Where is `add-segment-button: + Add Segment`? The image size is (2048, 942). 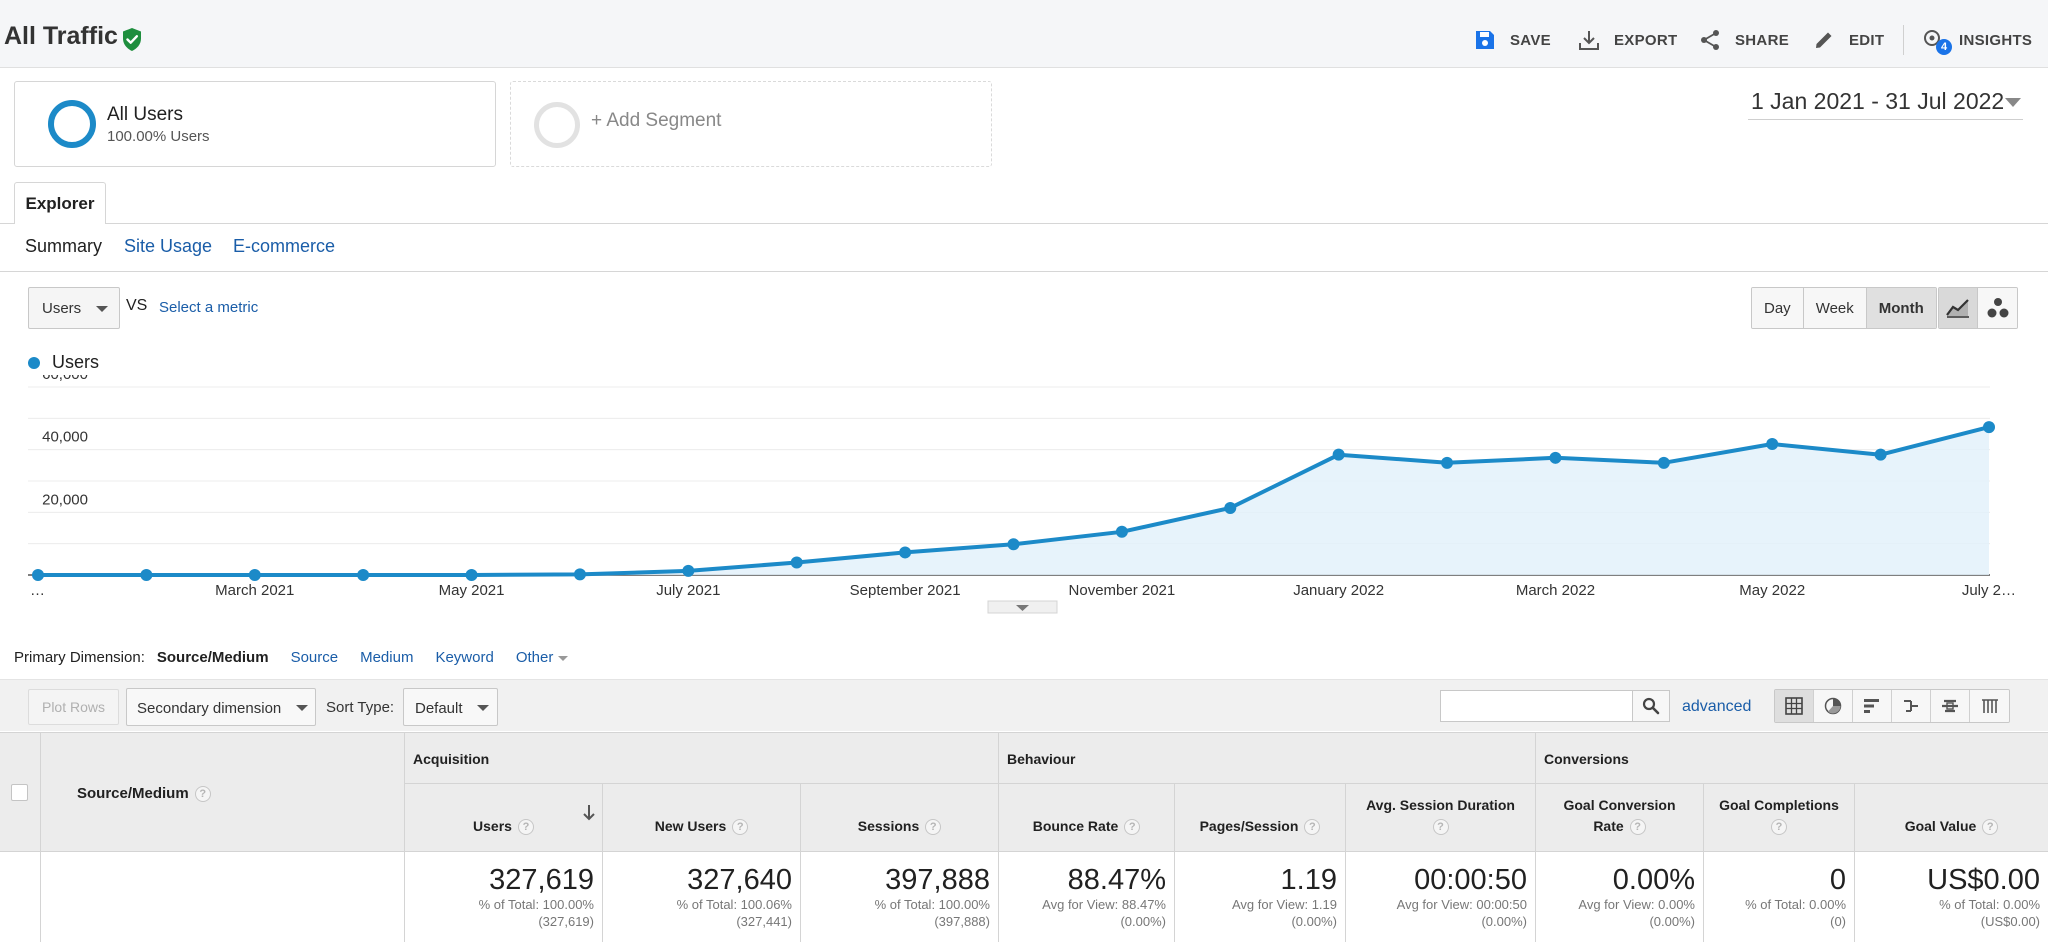 add-segment-button: + Add Segment is located at coordinates (751, 124).